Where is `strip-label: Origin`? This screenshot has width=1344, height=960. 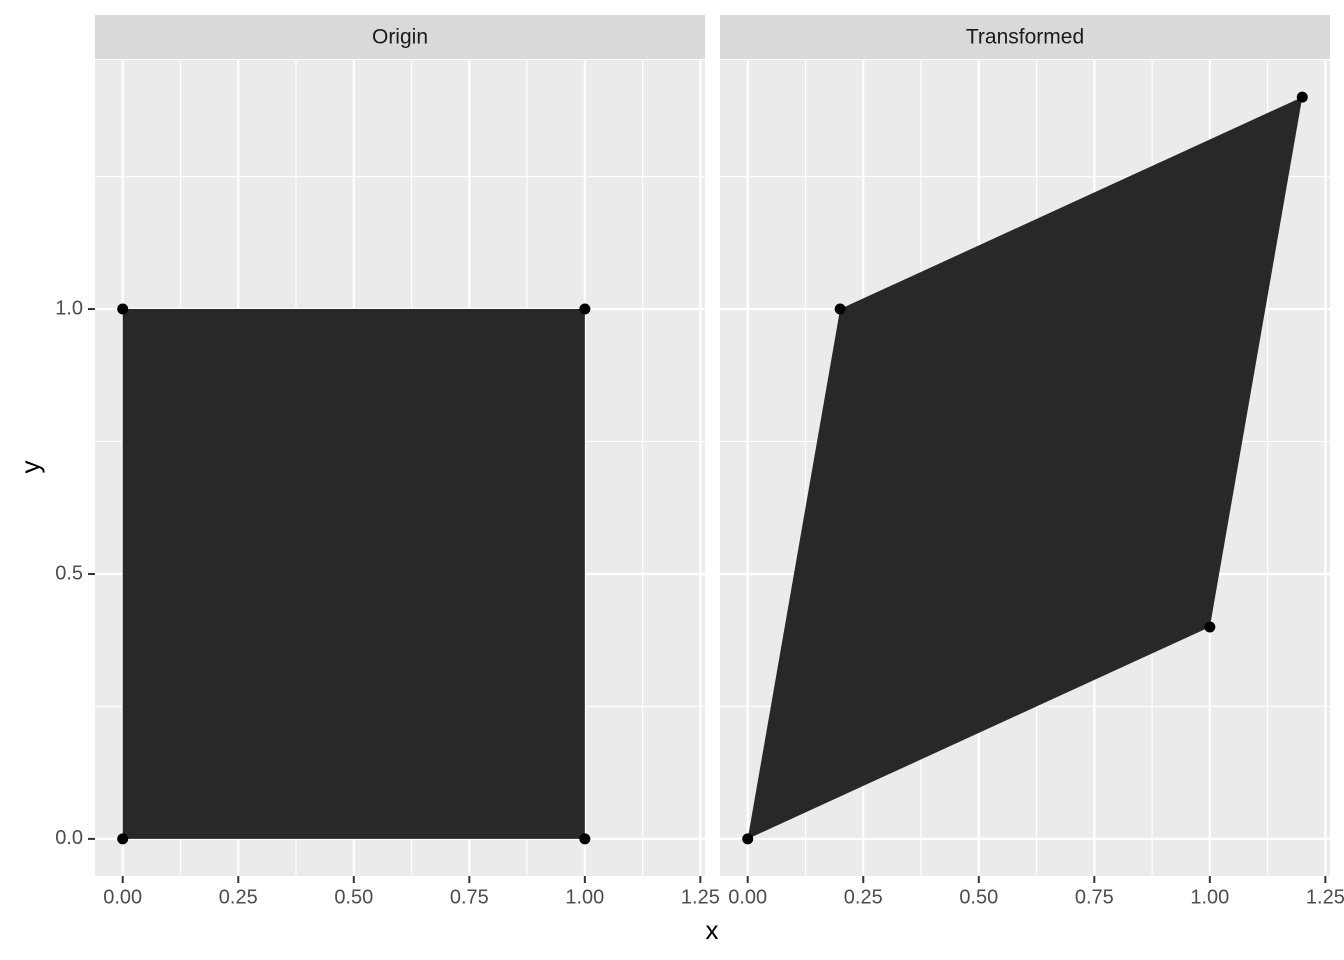 strip-label: Origin is located at coordinates (400, 37).